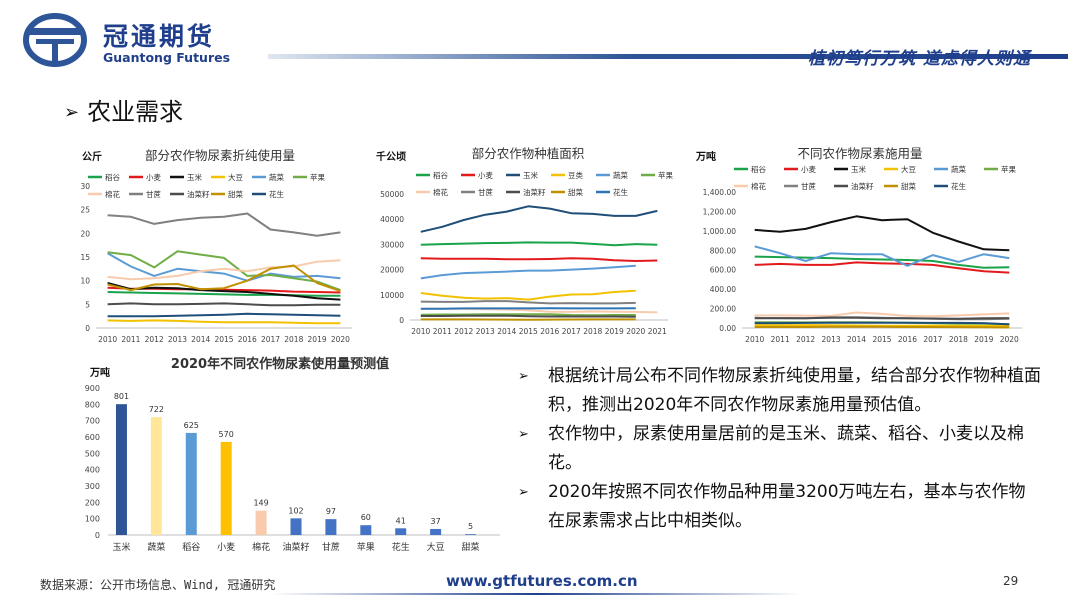 This screenshot has height=608, width=1080. I want to click on y-tick-label: 0.00, so click(727, 328).